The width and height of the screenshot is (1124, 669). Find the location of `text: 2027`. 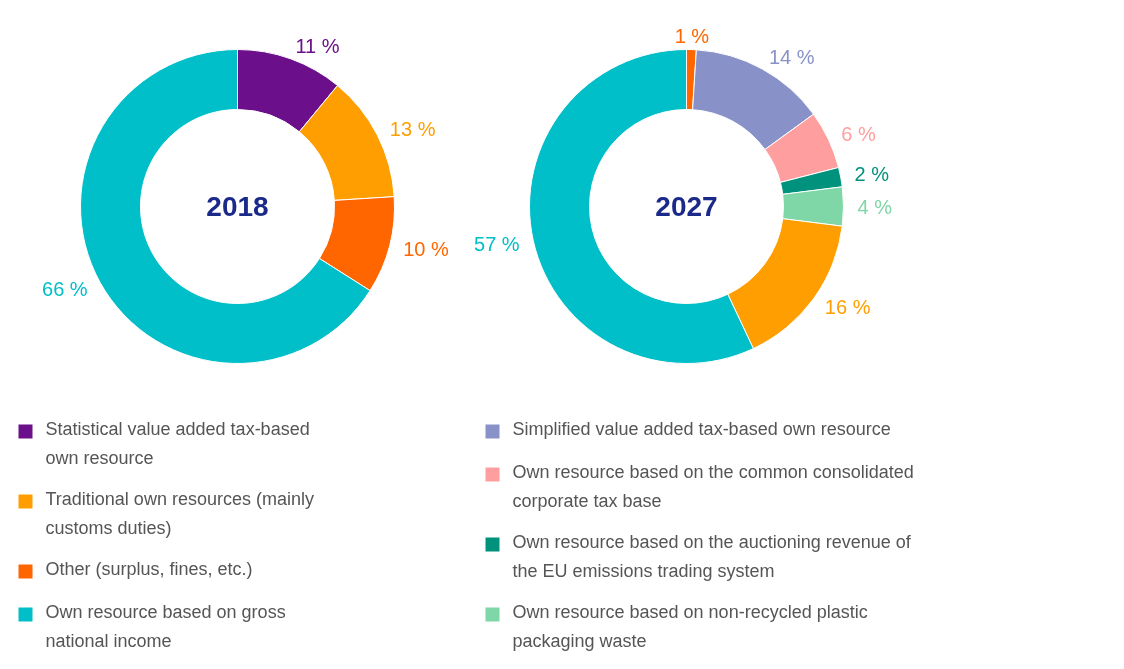

text: 2027 is located at coordinates (686, 206).